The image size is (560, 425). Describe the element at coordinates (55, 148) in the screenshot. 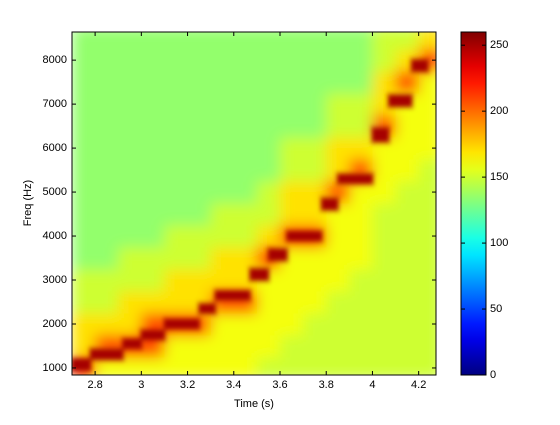

I see `y-tick-label: 6000` at that location.